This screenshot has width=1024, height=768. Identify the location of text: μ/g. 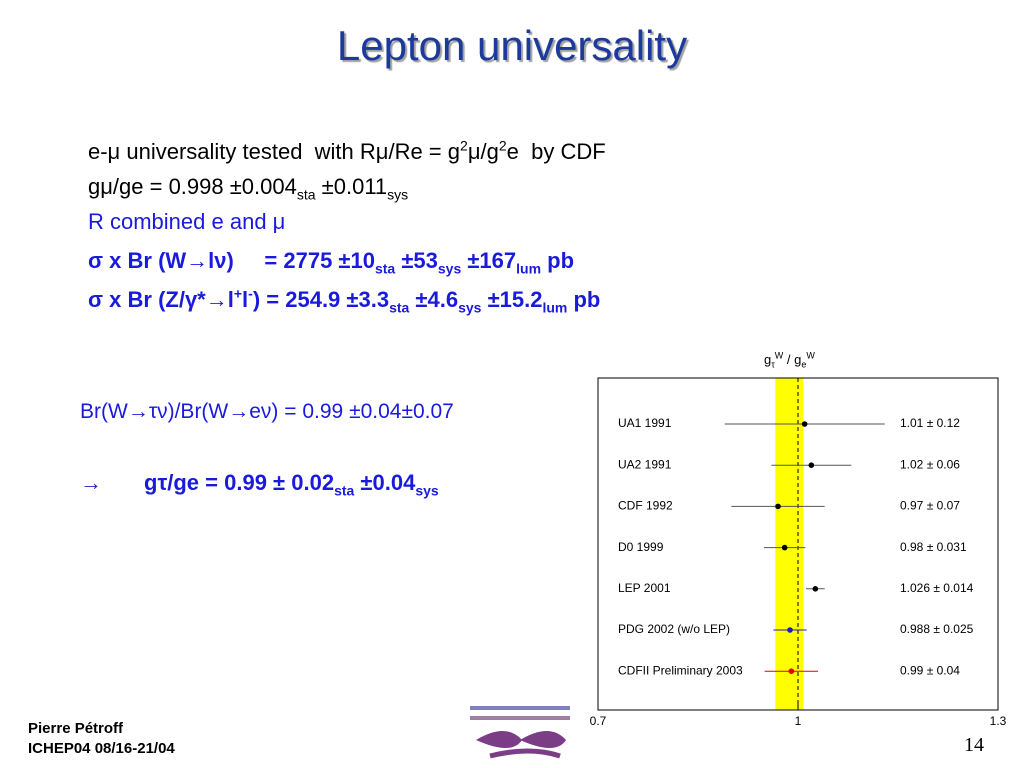
(483, 151).